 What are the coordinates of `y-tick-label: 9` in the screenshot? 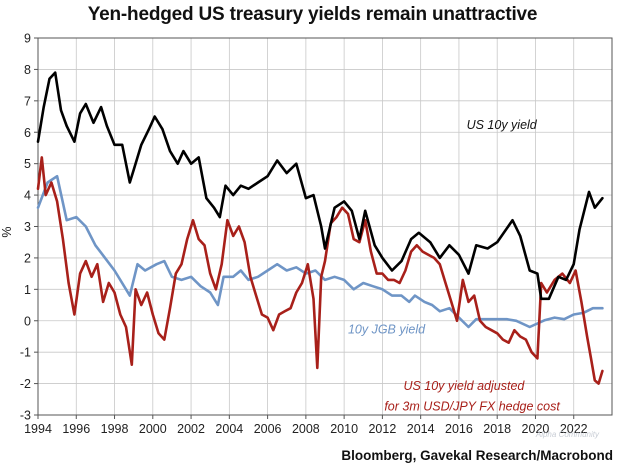 It's located at (27, 39).